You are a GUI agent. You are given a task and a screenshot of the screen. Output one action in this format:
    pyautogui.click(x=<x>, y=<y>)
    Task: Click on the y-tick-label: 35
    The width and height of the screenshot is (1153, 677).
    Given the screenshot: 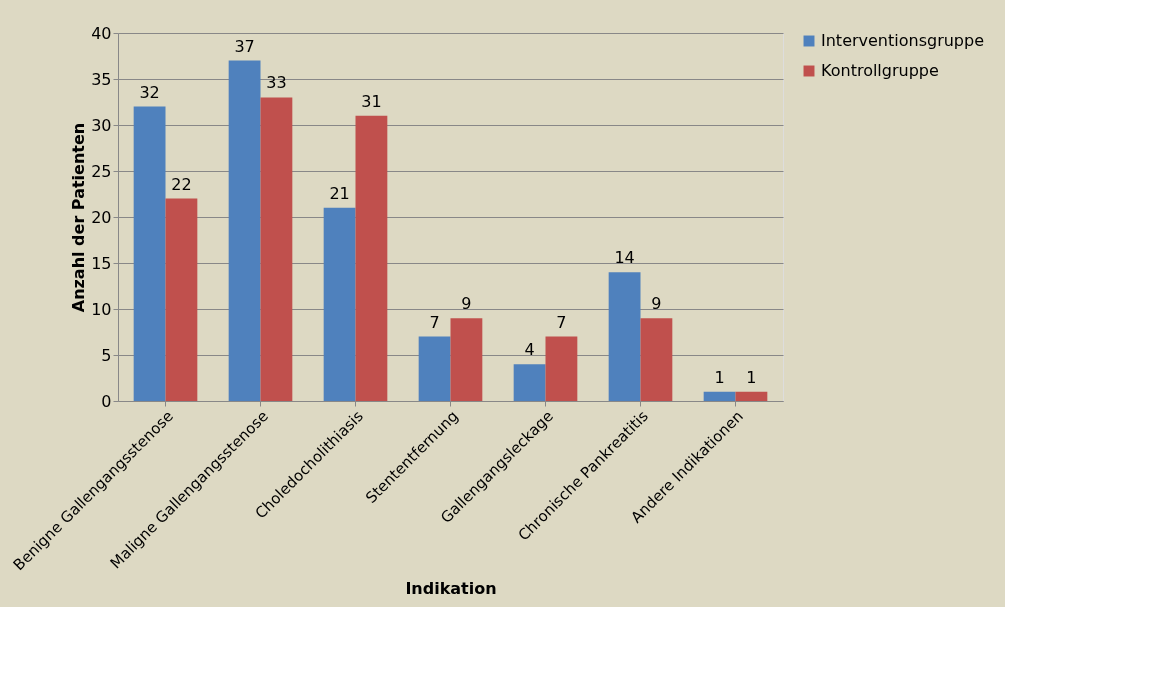 What is the action you would take?
    pyautogui.click(x=101, y=79)
    